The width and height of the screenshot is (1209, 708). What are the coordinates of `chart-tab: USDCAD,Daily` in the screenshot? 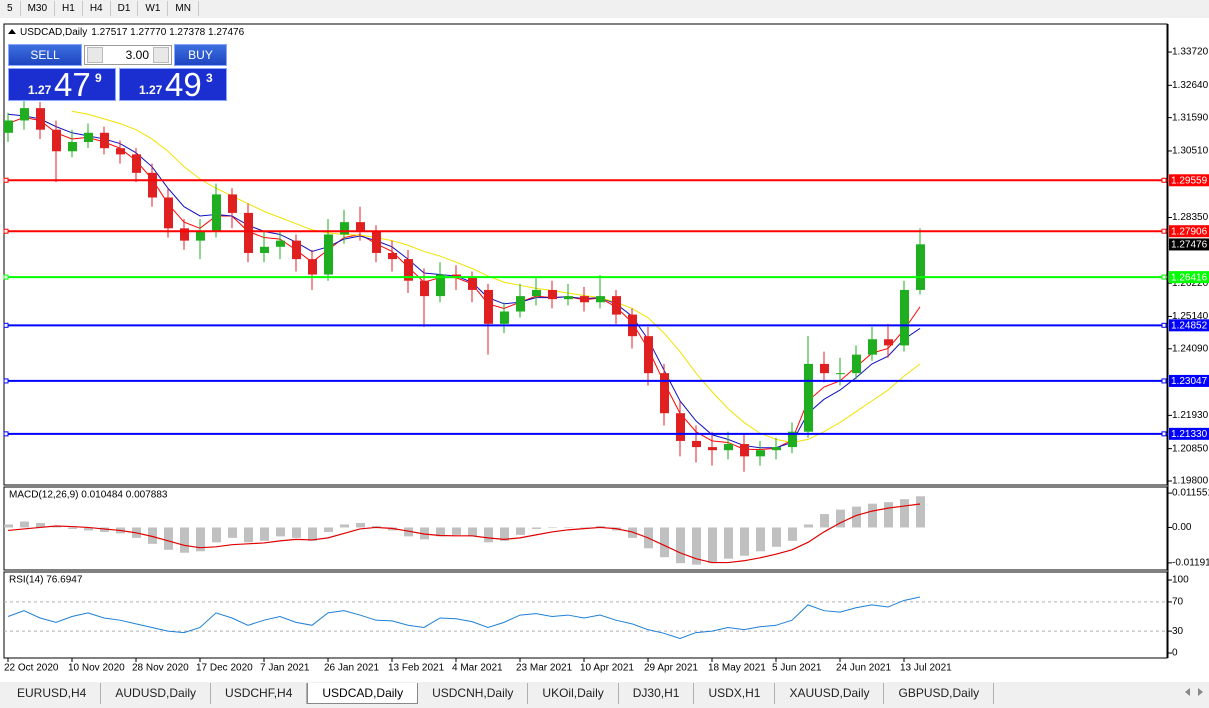 It's located at (363, 693).